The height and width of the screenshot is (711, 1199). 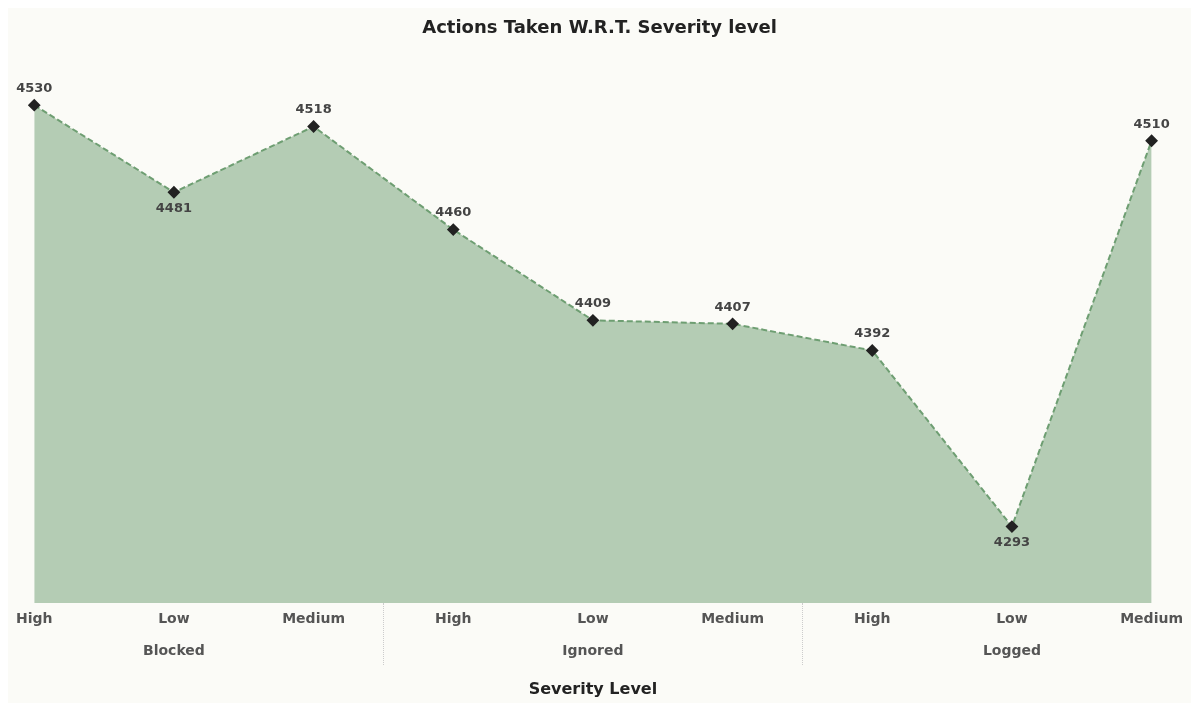 I want to click on data-label: 4409, so click(x=593, y=303).